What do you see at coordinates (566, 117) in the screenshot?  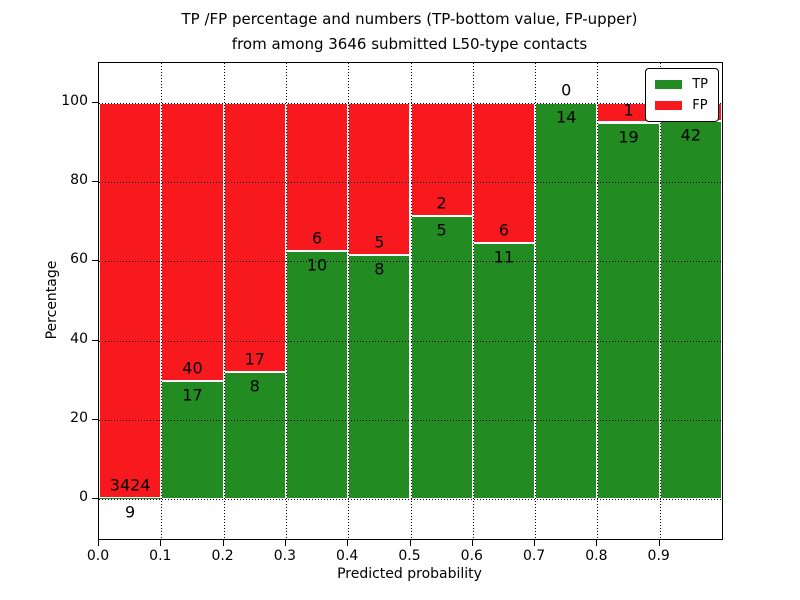 I see `tp-count-label-7: 14` at bounding box center [566, 117].